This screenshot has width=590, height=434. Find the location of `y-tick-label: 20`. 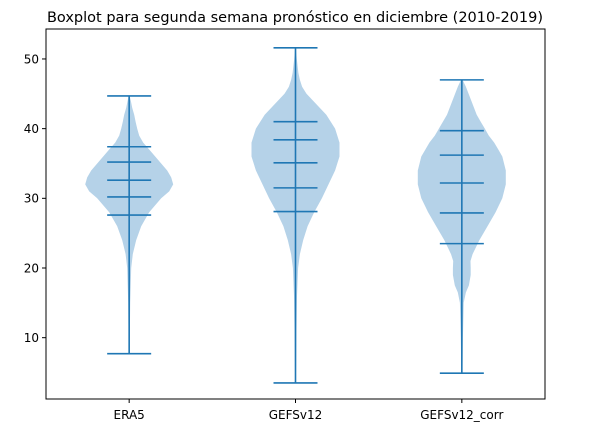

y-tick-label: 20 is located at coordinates (31, 268).